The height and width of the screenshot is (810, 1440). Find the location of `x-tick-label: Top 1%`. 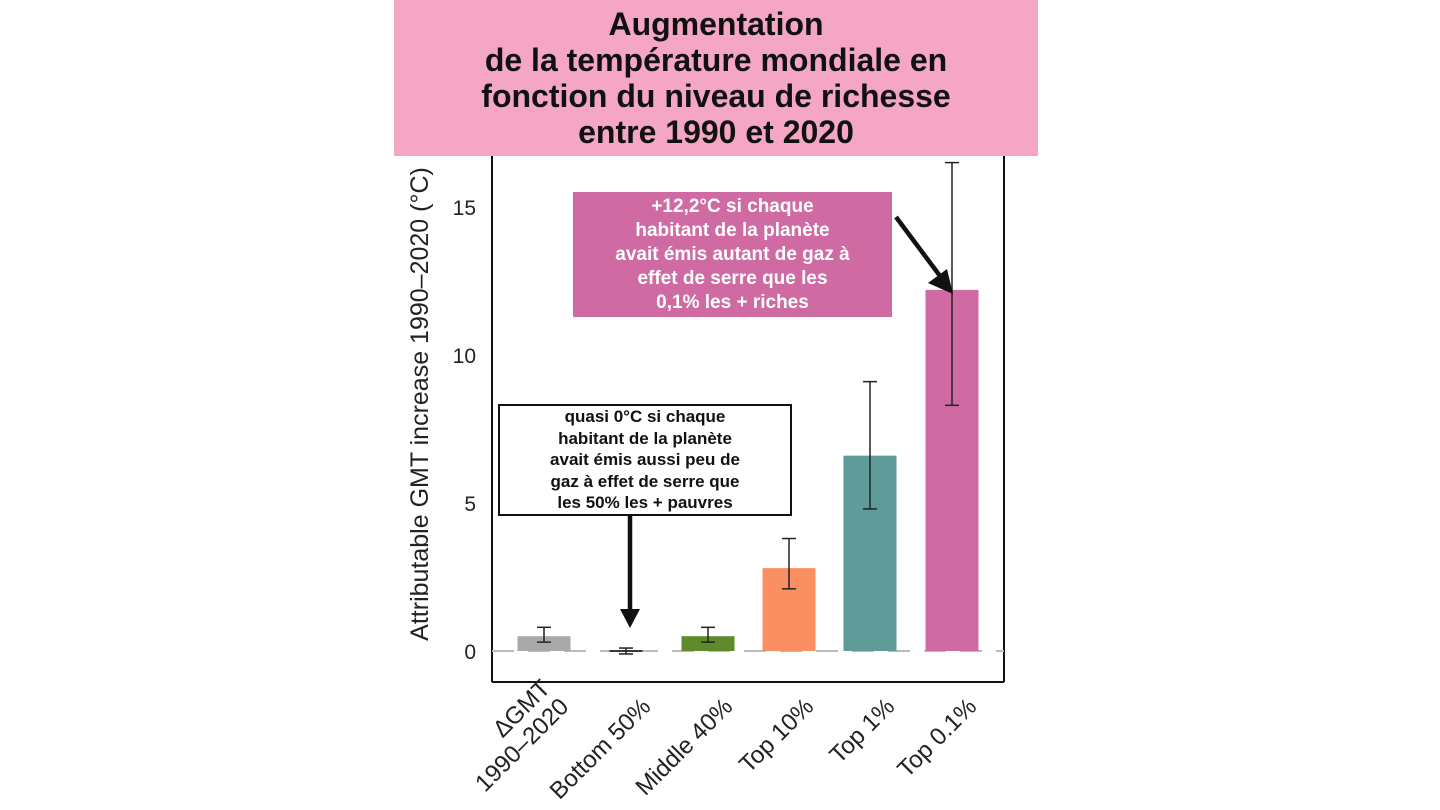

x-tick-label: Top 1% is located at coordinates (863, 731).